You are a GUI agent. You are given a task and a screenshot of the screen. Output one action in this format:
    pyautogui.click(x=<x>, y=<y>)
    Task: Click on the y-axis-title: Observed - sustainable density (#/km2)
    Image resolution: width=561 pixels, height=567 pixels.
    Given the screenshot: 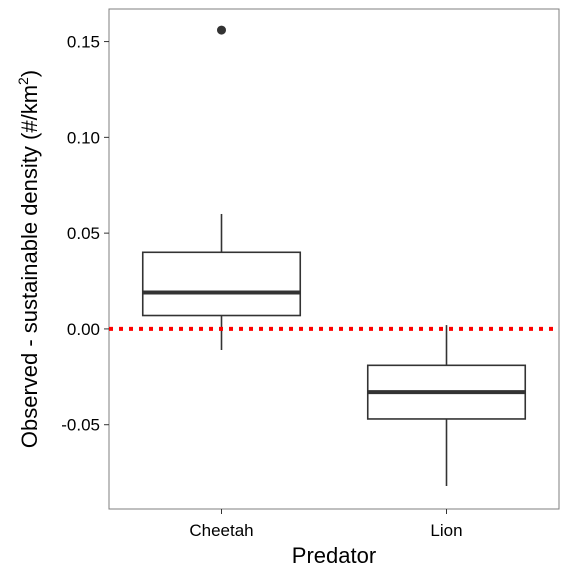 What is the action you would take?
    pyautogui.click(x=28, y=259)
    